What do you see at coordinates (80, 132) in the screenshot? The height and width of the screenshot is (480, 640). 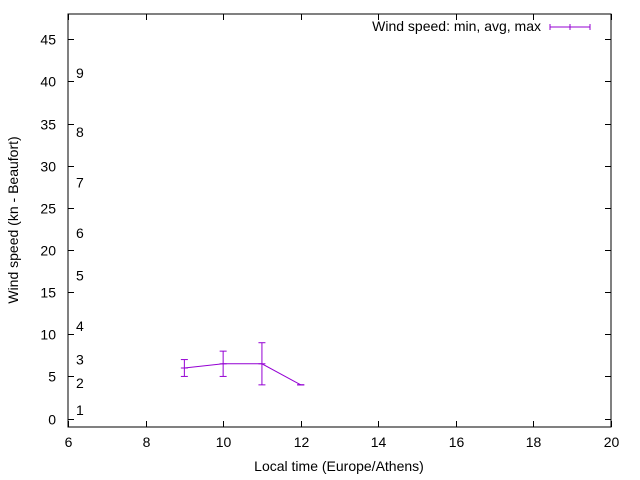 I see `beaufort-label: 8` at bounding box center [80, 132].